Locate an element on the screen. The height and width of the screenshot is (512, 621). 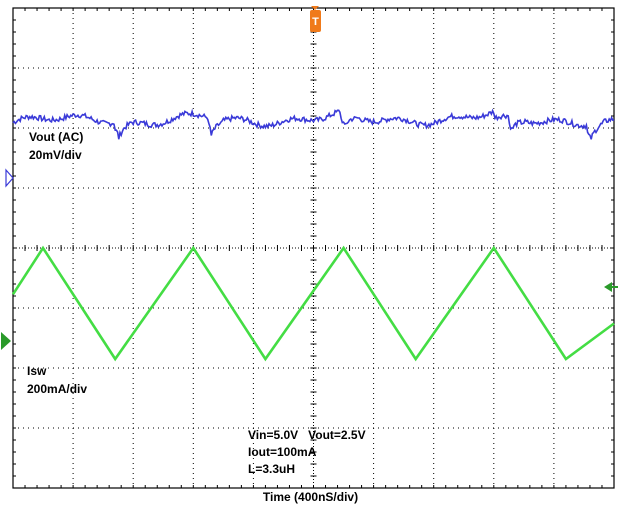
ch2-scale-label: 200mA/div is located at coordinates (57, 389).